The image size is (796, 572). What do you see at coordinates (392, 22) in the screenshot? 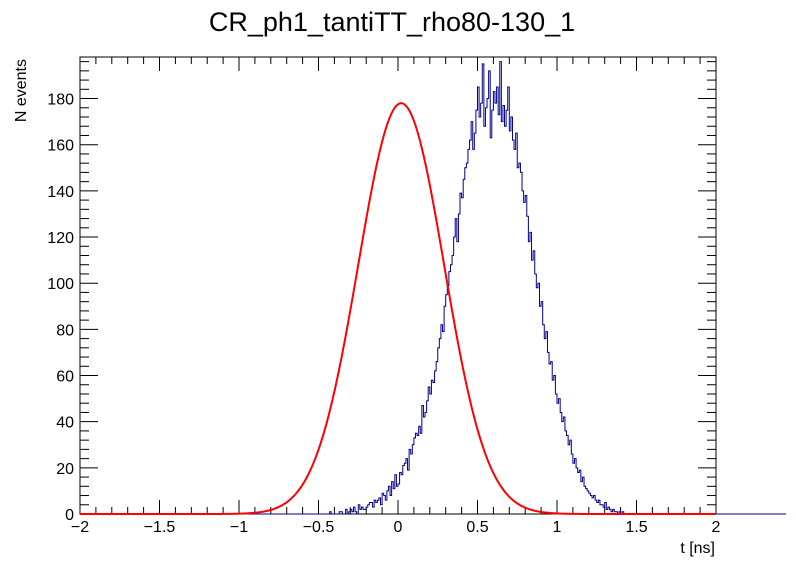
I see `chart-title: CR_ph1_tantiTT_rho80-130_1` at bounding box center [392, 22].